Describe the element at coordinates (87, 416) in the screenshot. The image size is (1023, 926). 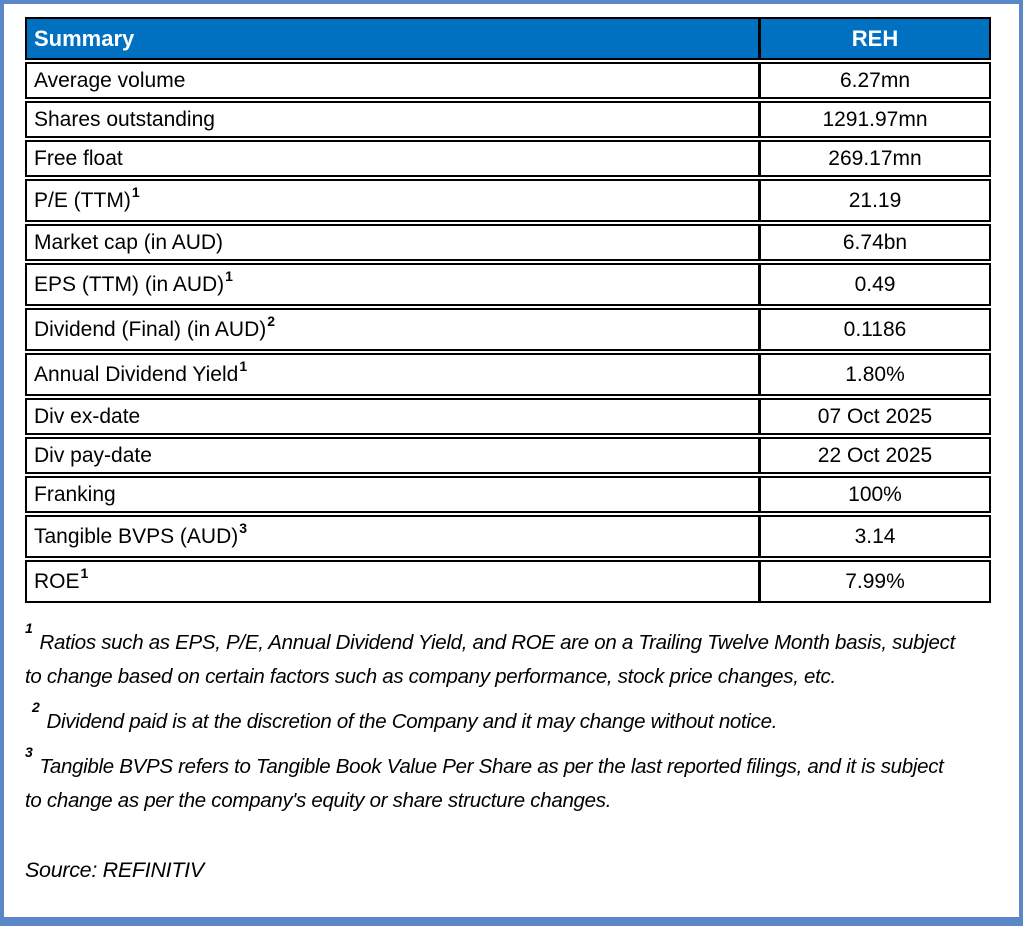
I see `row-label: Div ex-date` at that location.